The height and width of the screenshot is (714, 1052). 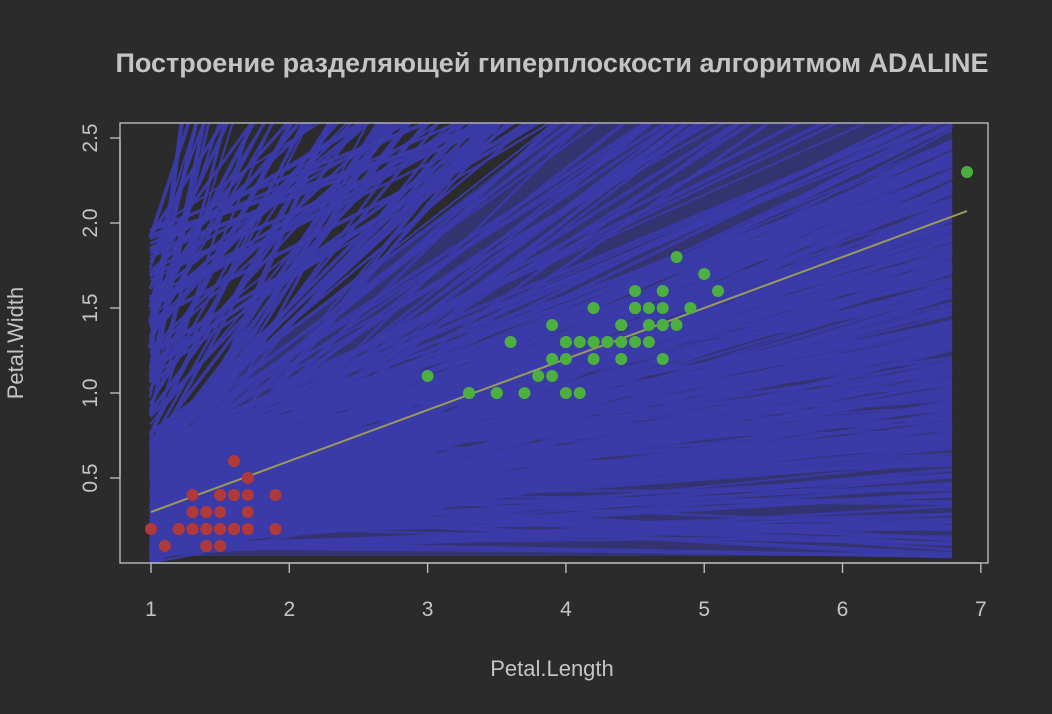 I want to click on x-tick-label: 4, so click(x=566, y=609).